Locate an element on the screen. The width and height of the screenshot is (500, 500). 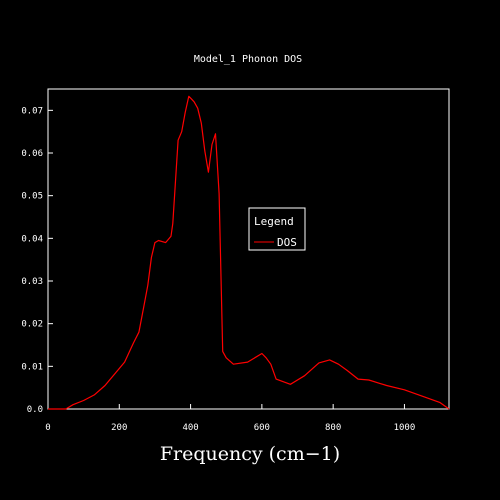
legend-box is located at coordinates (277, 229).